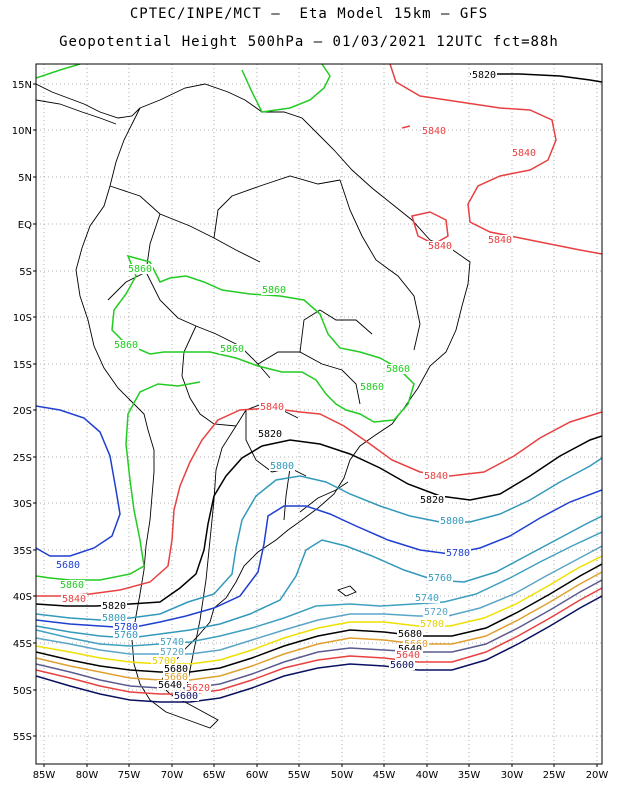 This screenshot has height=800, width=618. What do you see at coordinates (25, 272) in the screenshot?
I see `lat-tick-label: 5S` at bounding box center [25, 272].